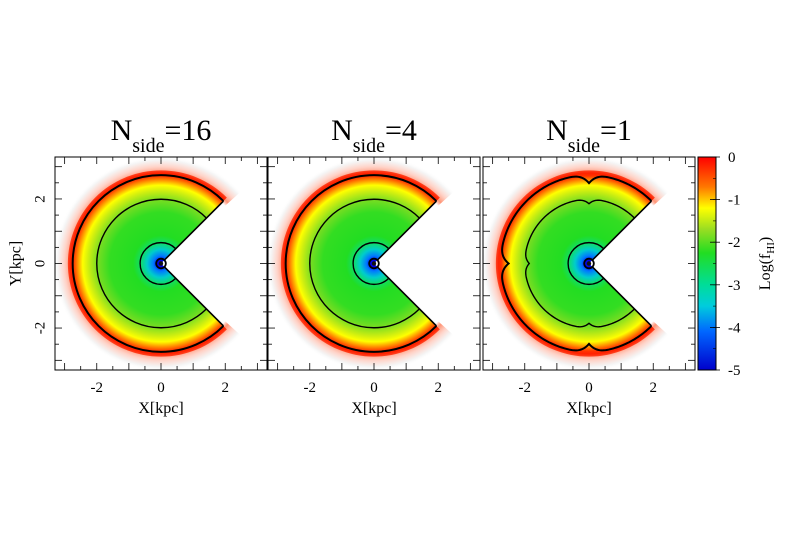  What do you see at coordinates (737, 264) in the screenshot?
I see `colorbar: 0 -1 -2 -3 -4 -5 Log(fHI)` at bounding box center [737, 264].